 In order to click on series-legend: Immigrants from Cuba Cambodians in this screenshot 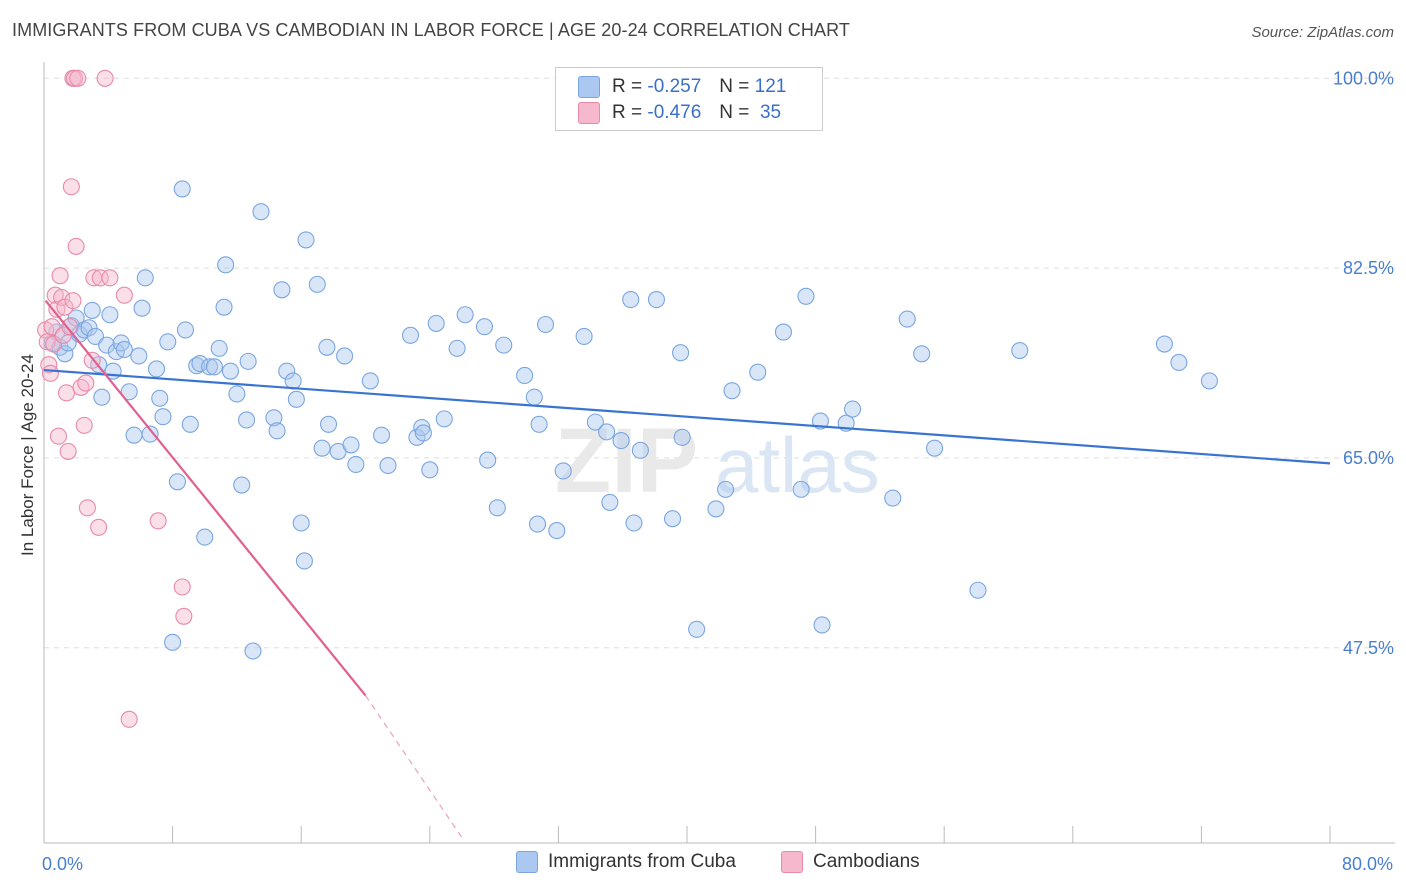, I will do `click(703, 865)`.